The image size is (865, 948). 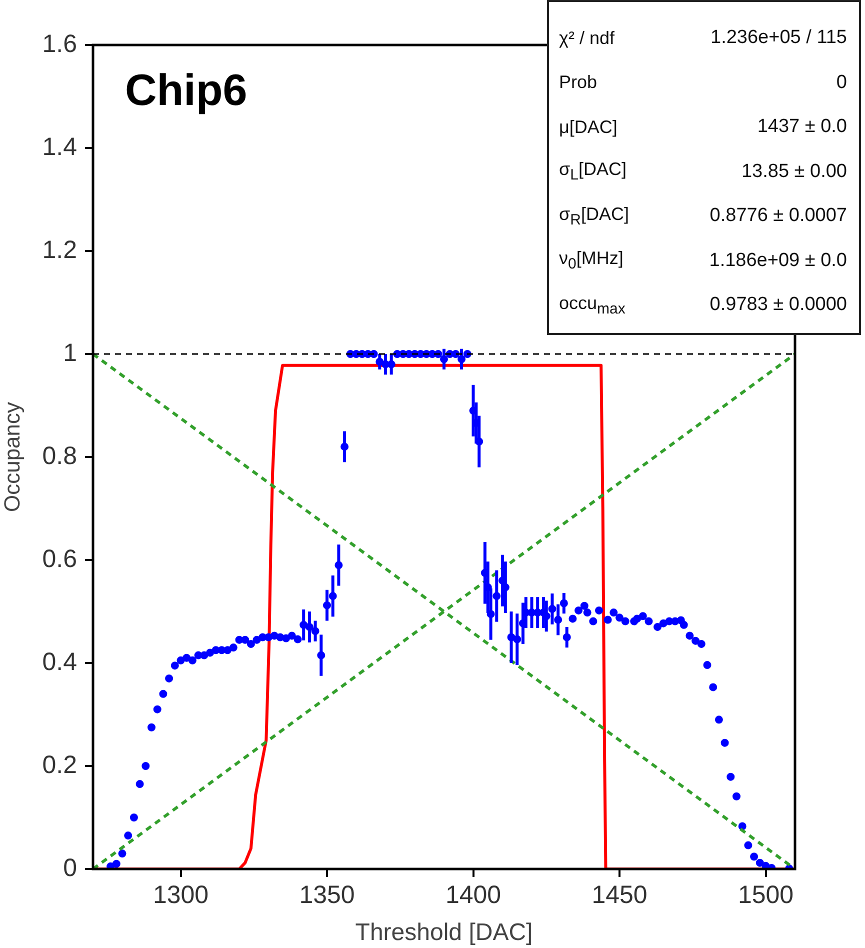 I want to click on y-axis-title: Occupancy, so click(x=12, y=457).